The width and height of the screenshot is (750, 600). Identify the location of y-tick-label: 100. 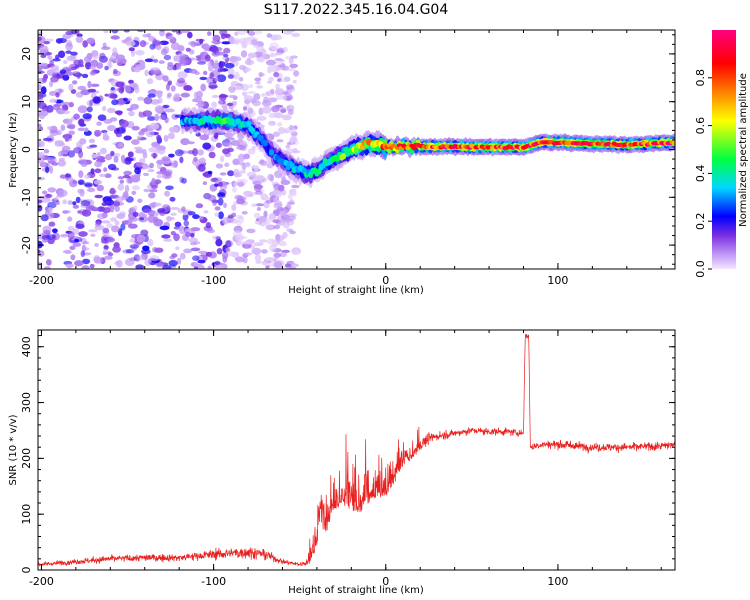
(26, 514).